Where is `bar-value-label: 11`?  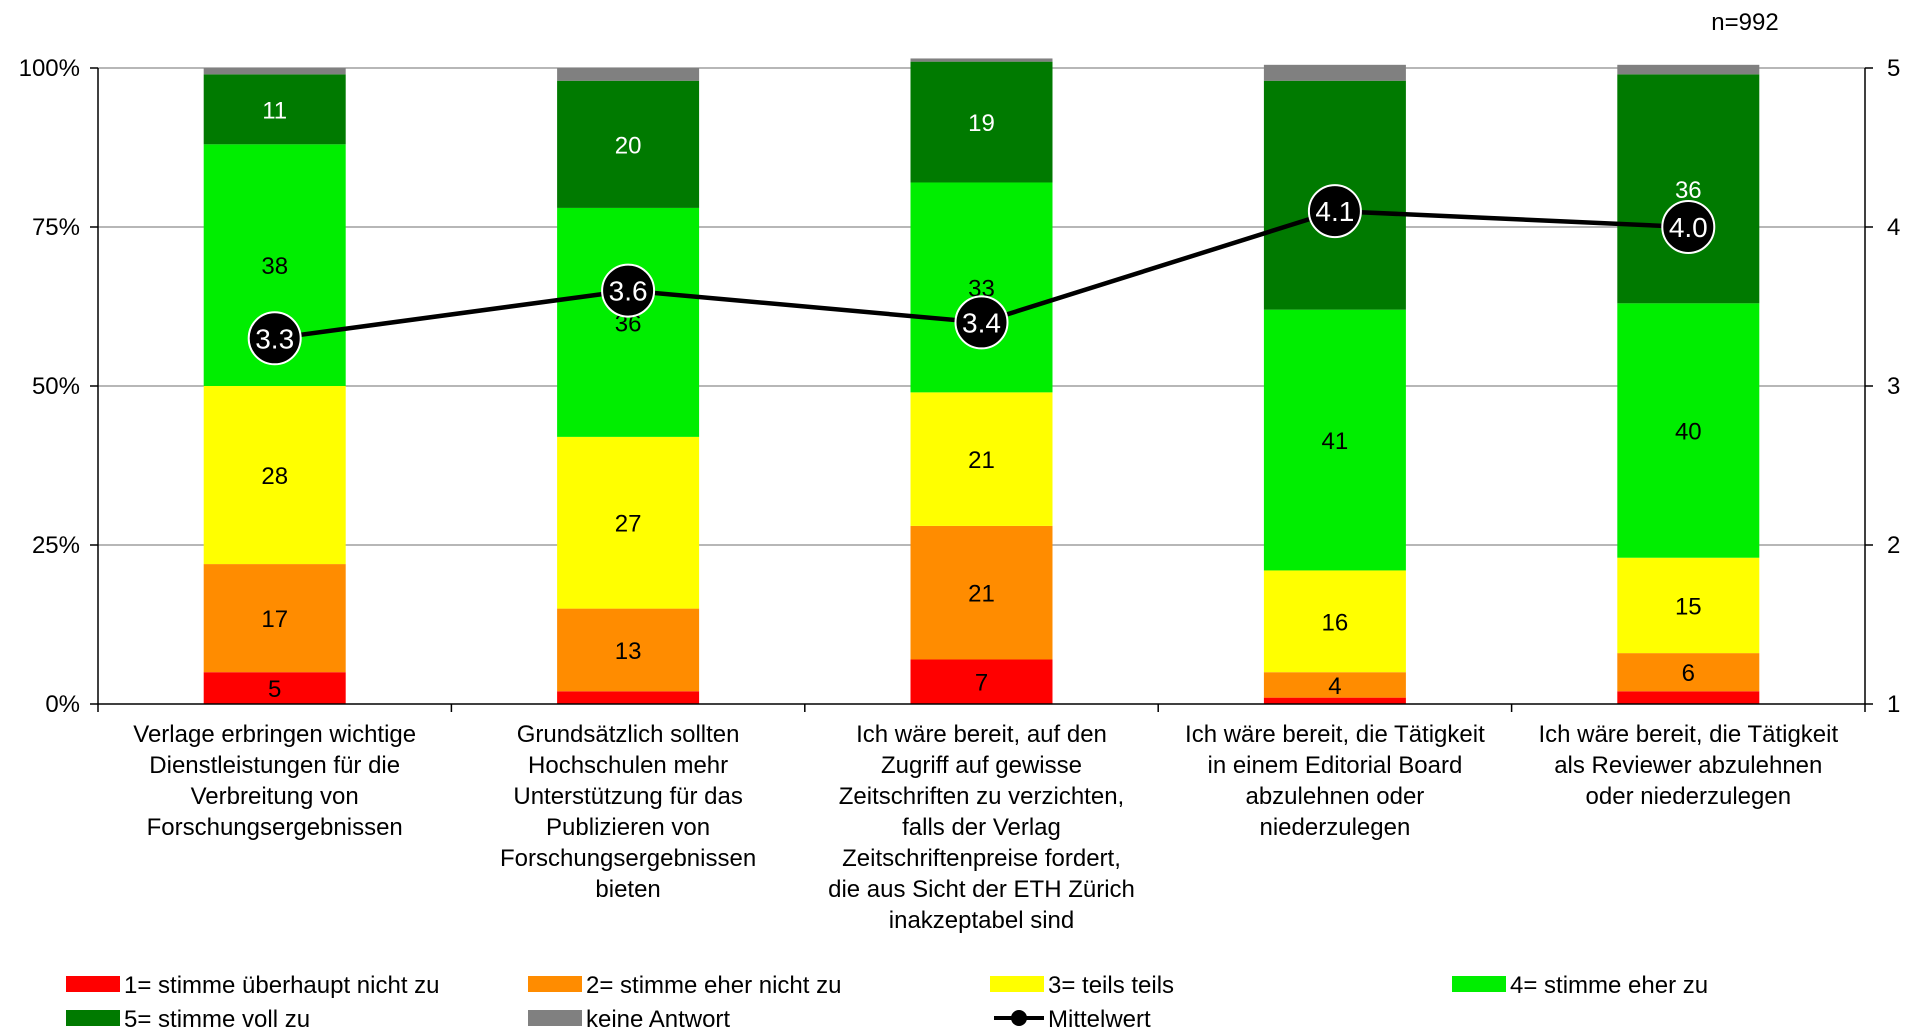
bar-value-label: 11 is located at coordinates (274, 110).